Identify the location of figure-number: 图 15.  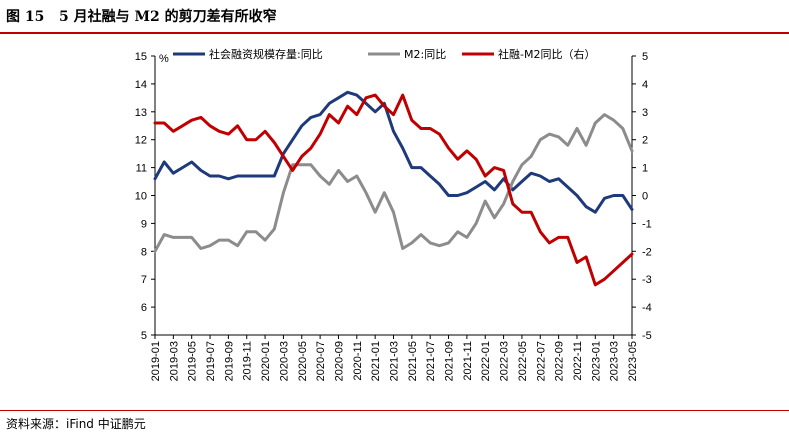
(25, 17).